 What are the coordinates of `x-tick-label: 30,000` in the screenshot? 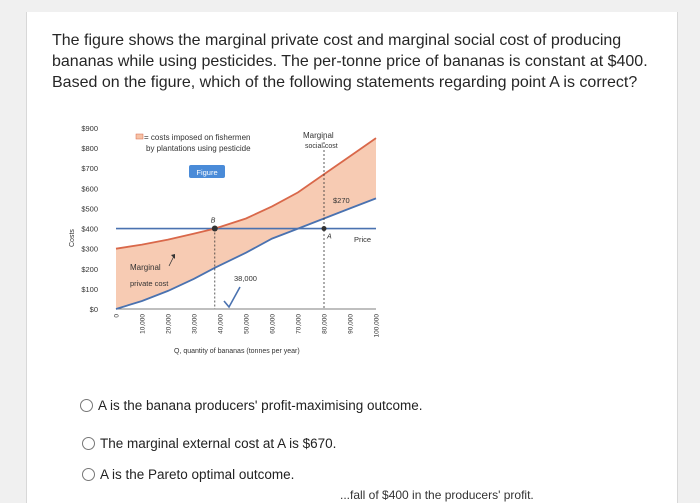 It's located at (195, 324).